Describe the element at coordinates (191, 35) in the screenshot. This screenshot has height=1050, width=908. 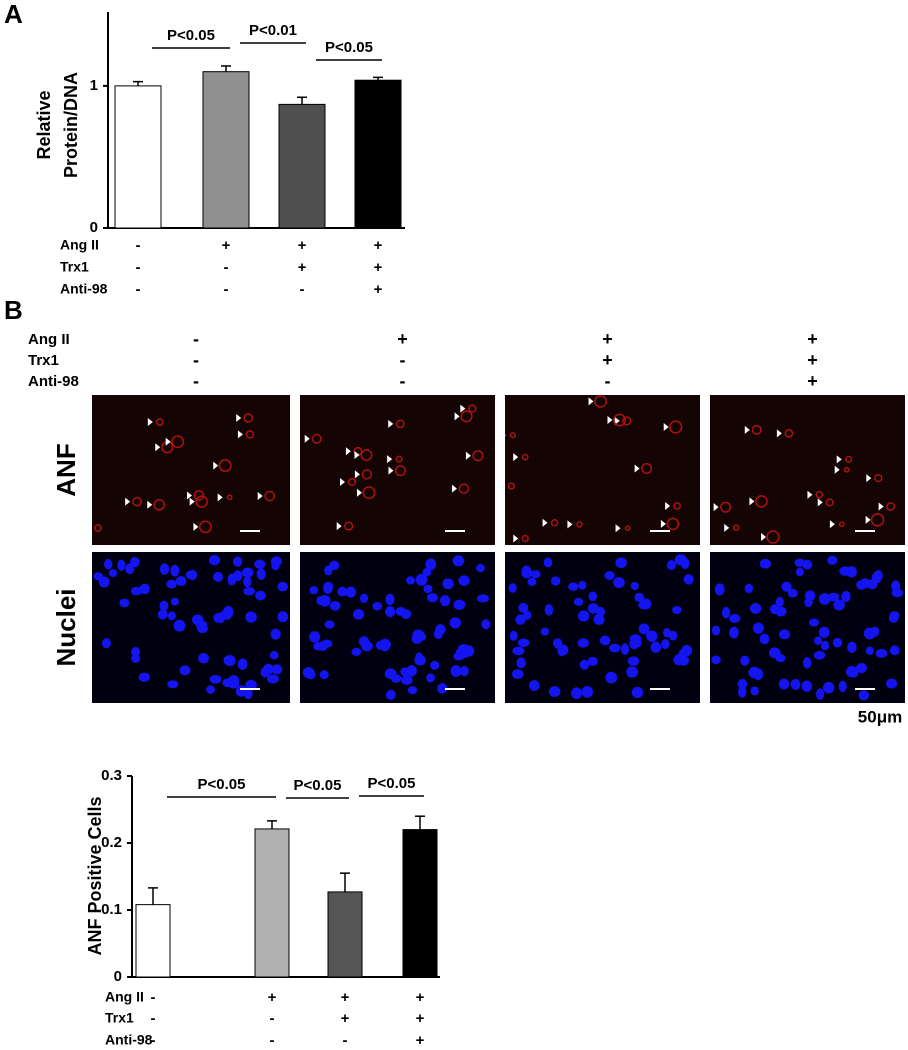
I see `significance-label: P<0.05` at that location.